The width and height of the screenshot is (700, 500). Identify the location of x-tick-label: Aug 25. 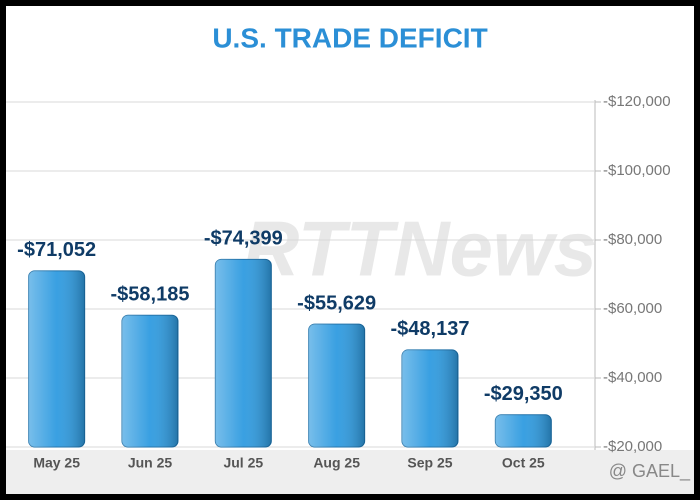
(336, 463).